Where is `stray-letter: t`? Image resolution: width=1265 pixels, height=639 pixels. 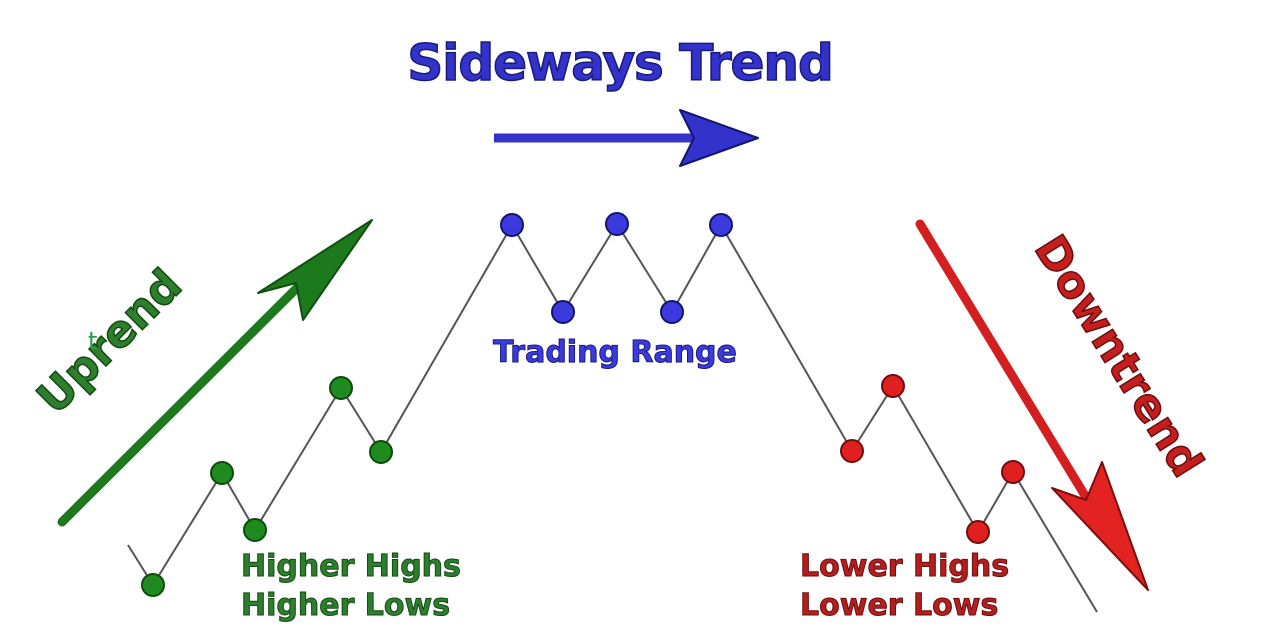 stray-letter: t is located at coordinates (92, 341).